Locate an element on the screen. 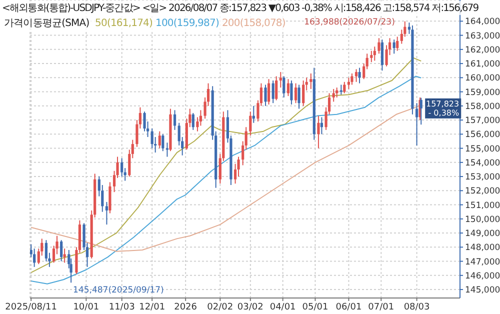 The image size is (500, 314). annotation: 157,823 - 0,38% is located at coordinates (443, 108).